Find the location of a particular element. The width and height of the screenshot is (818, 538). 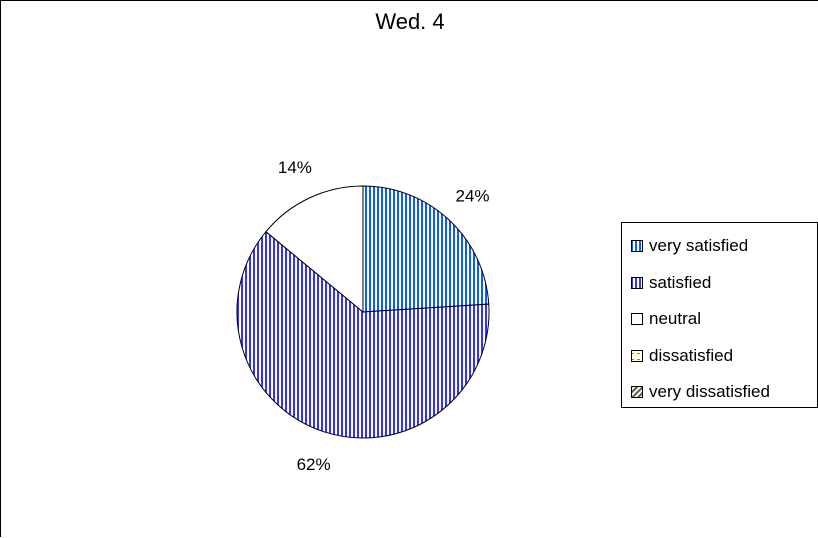

pie-label-very-satisfied: 24% is located at coordinates (472, 195).